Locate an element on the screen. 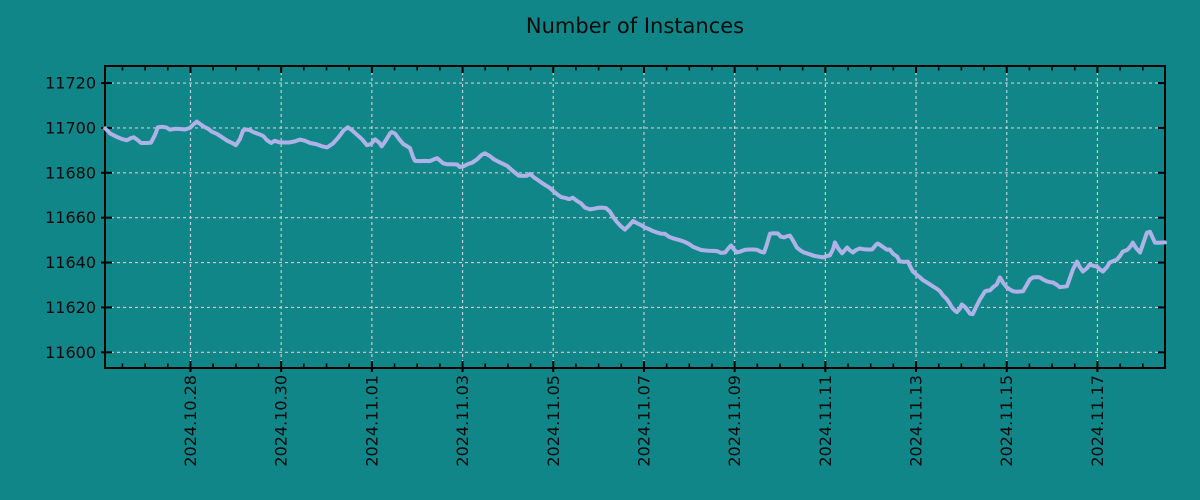  x-tick-label: 2024.11.07 is located at coordinates (643, 421).